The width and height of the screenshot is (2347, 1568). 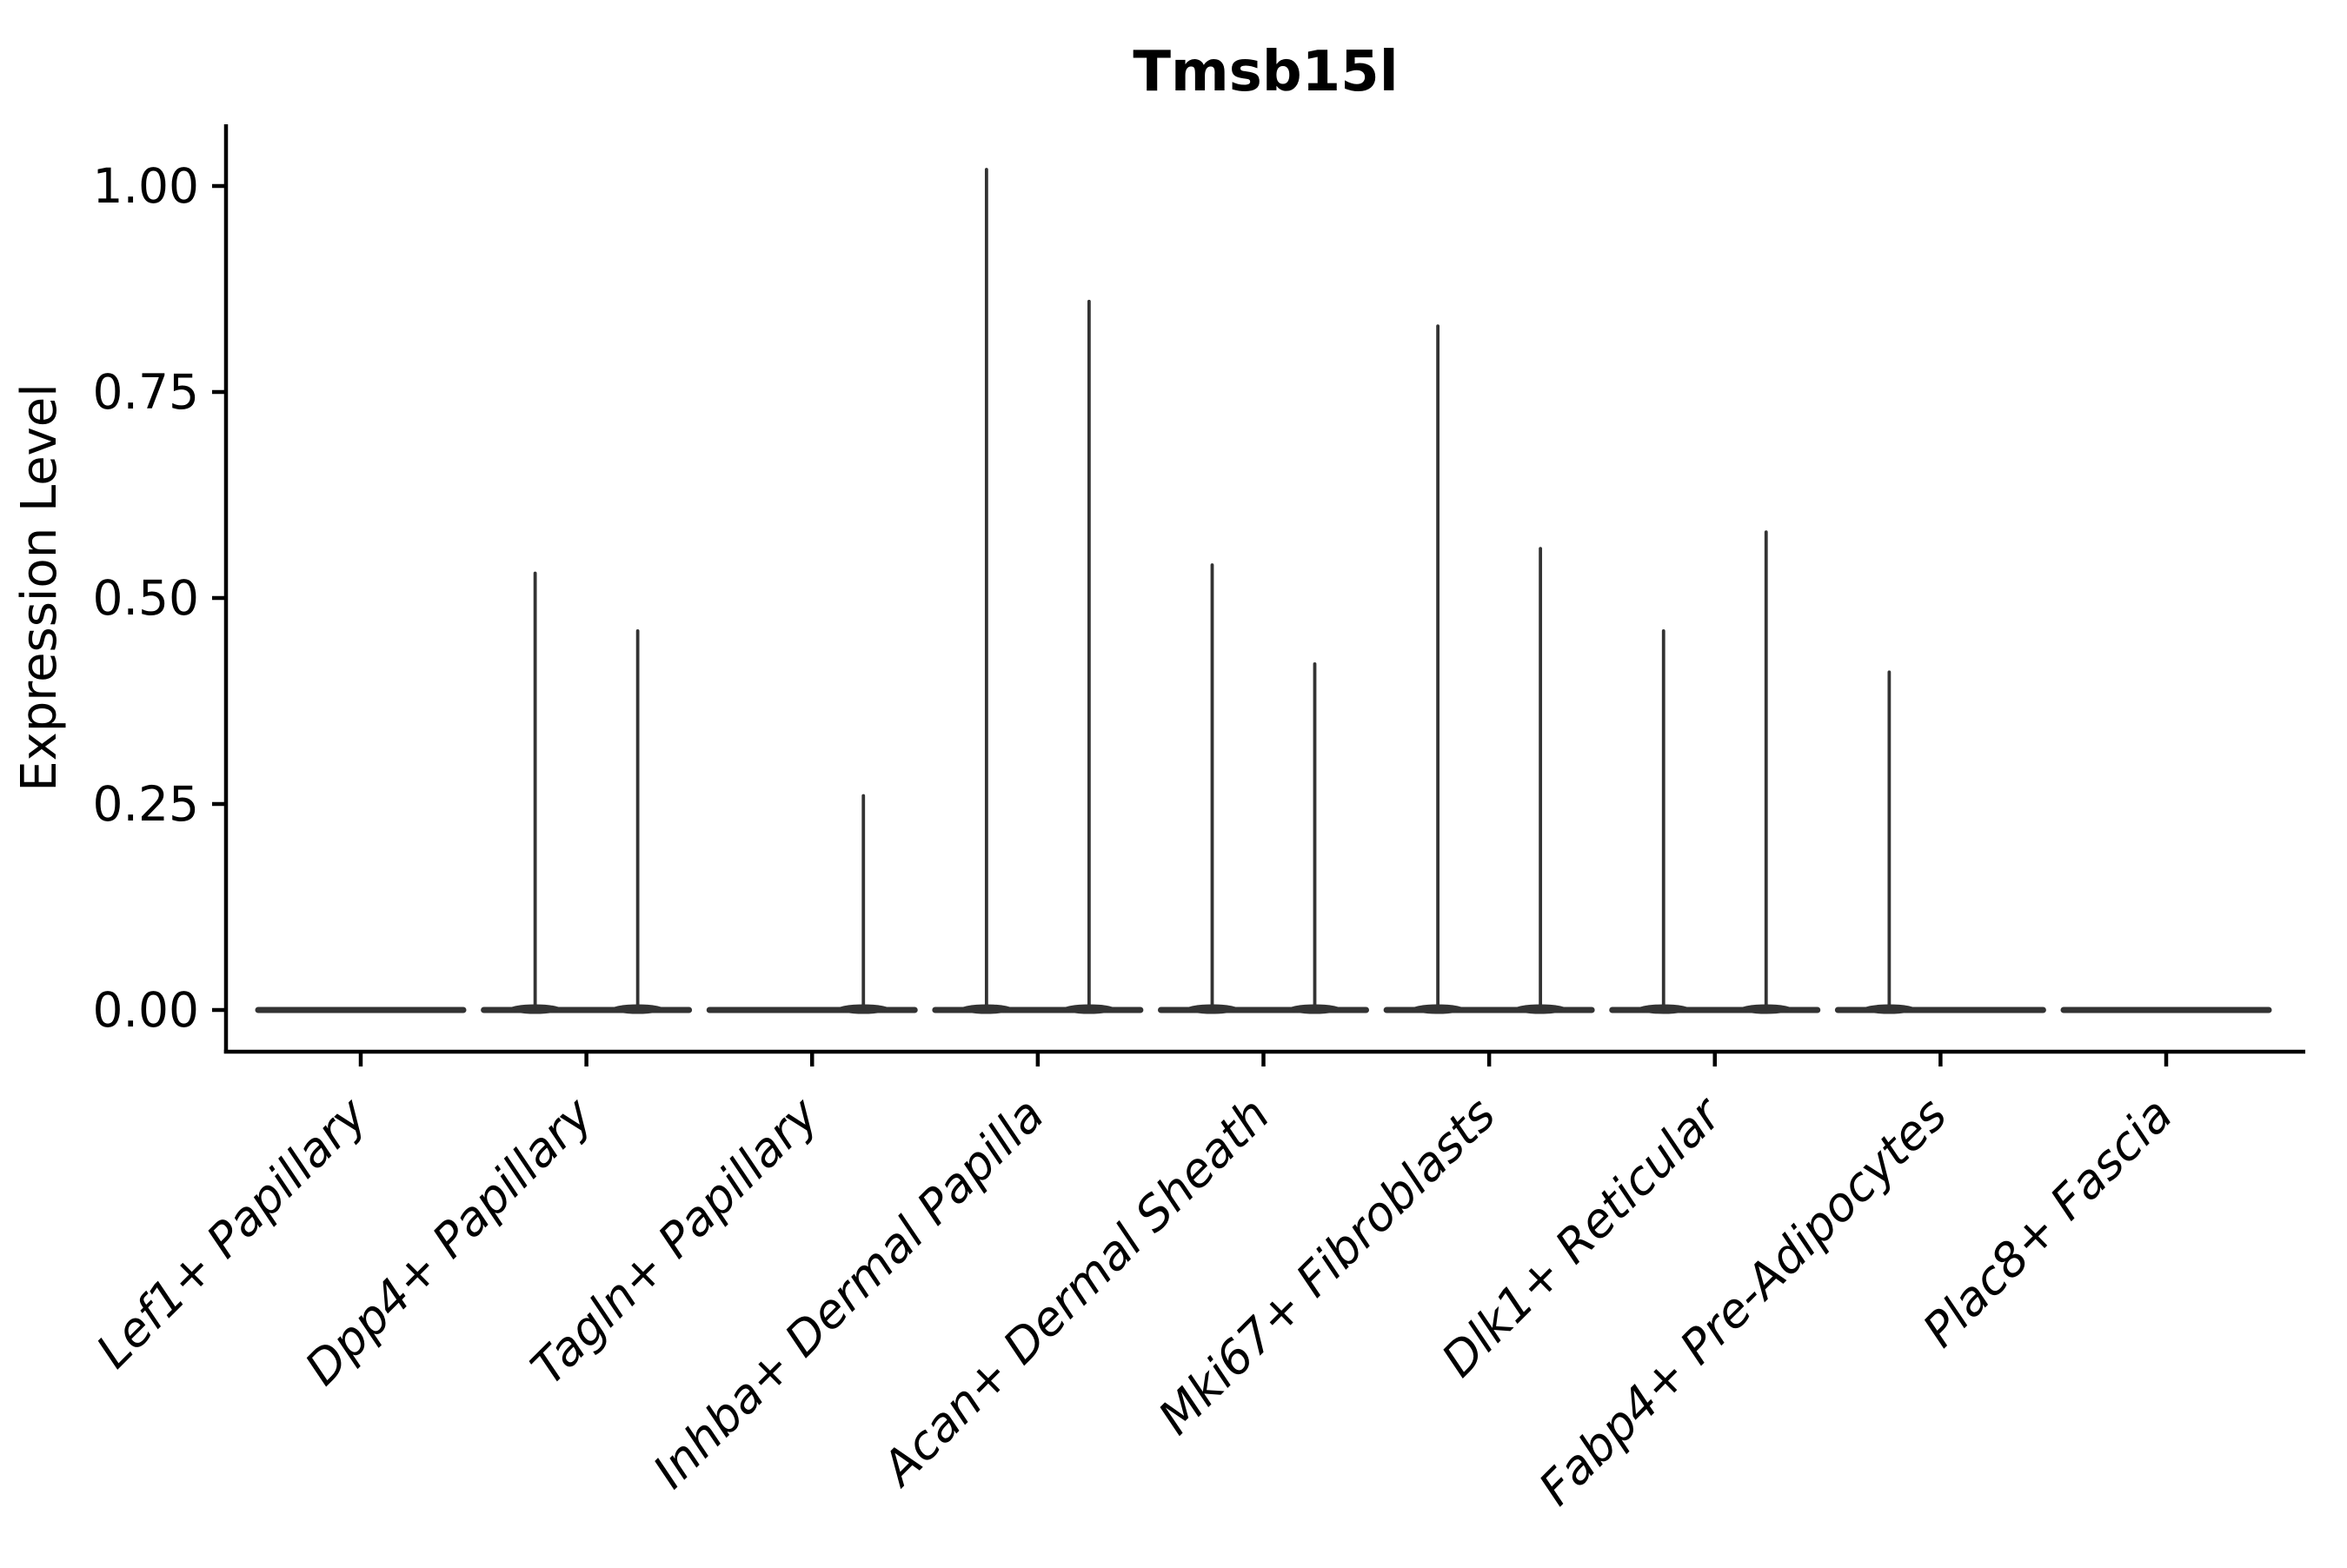 I want to click on y-tick-label: 1.00, so click(x=146, y=186).